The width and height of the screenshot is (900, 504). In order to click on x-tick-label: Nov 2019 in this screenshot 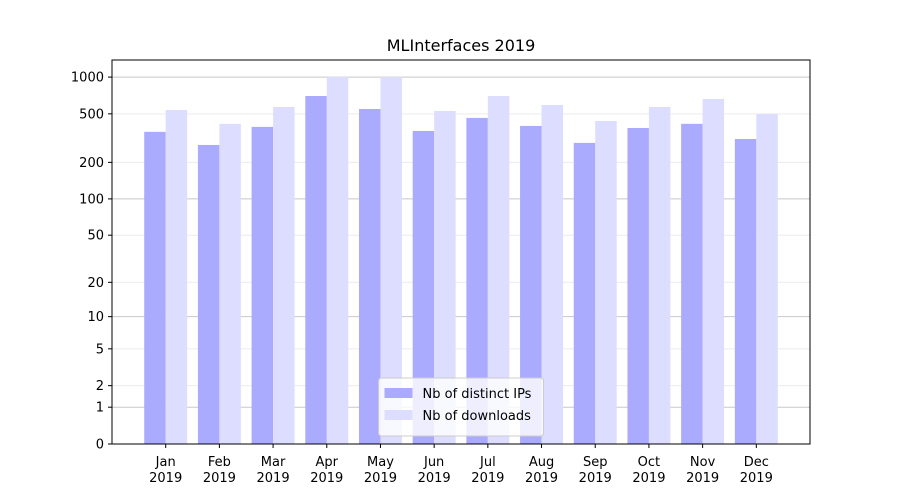, I will do `click(702, 470)`.